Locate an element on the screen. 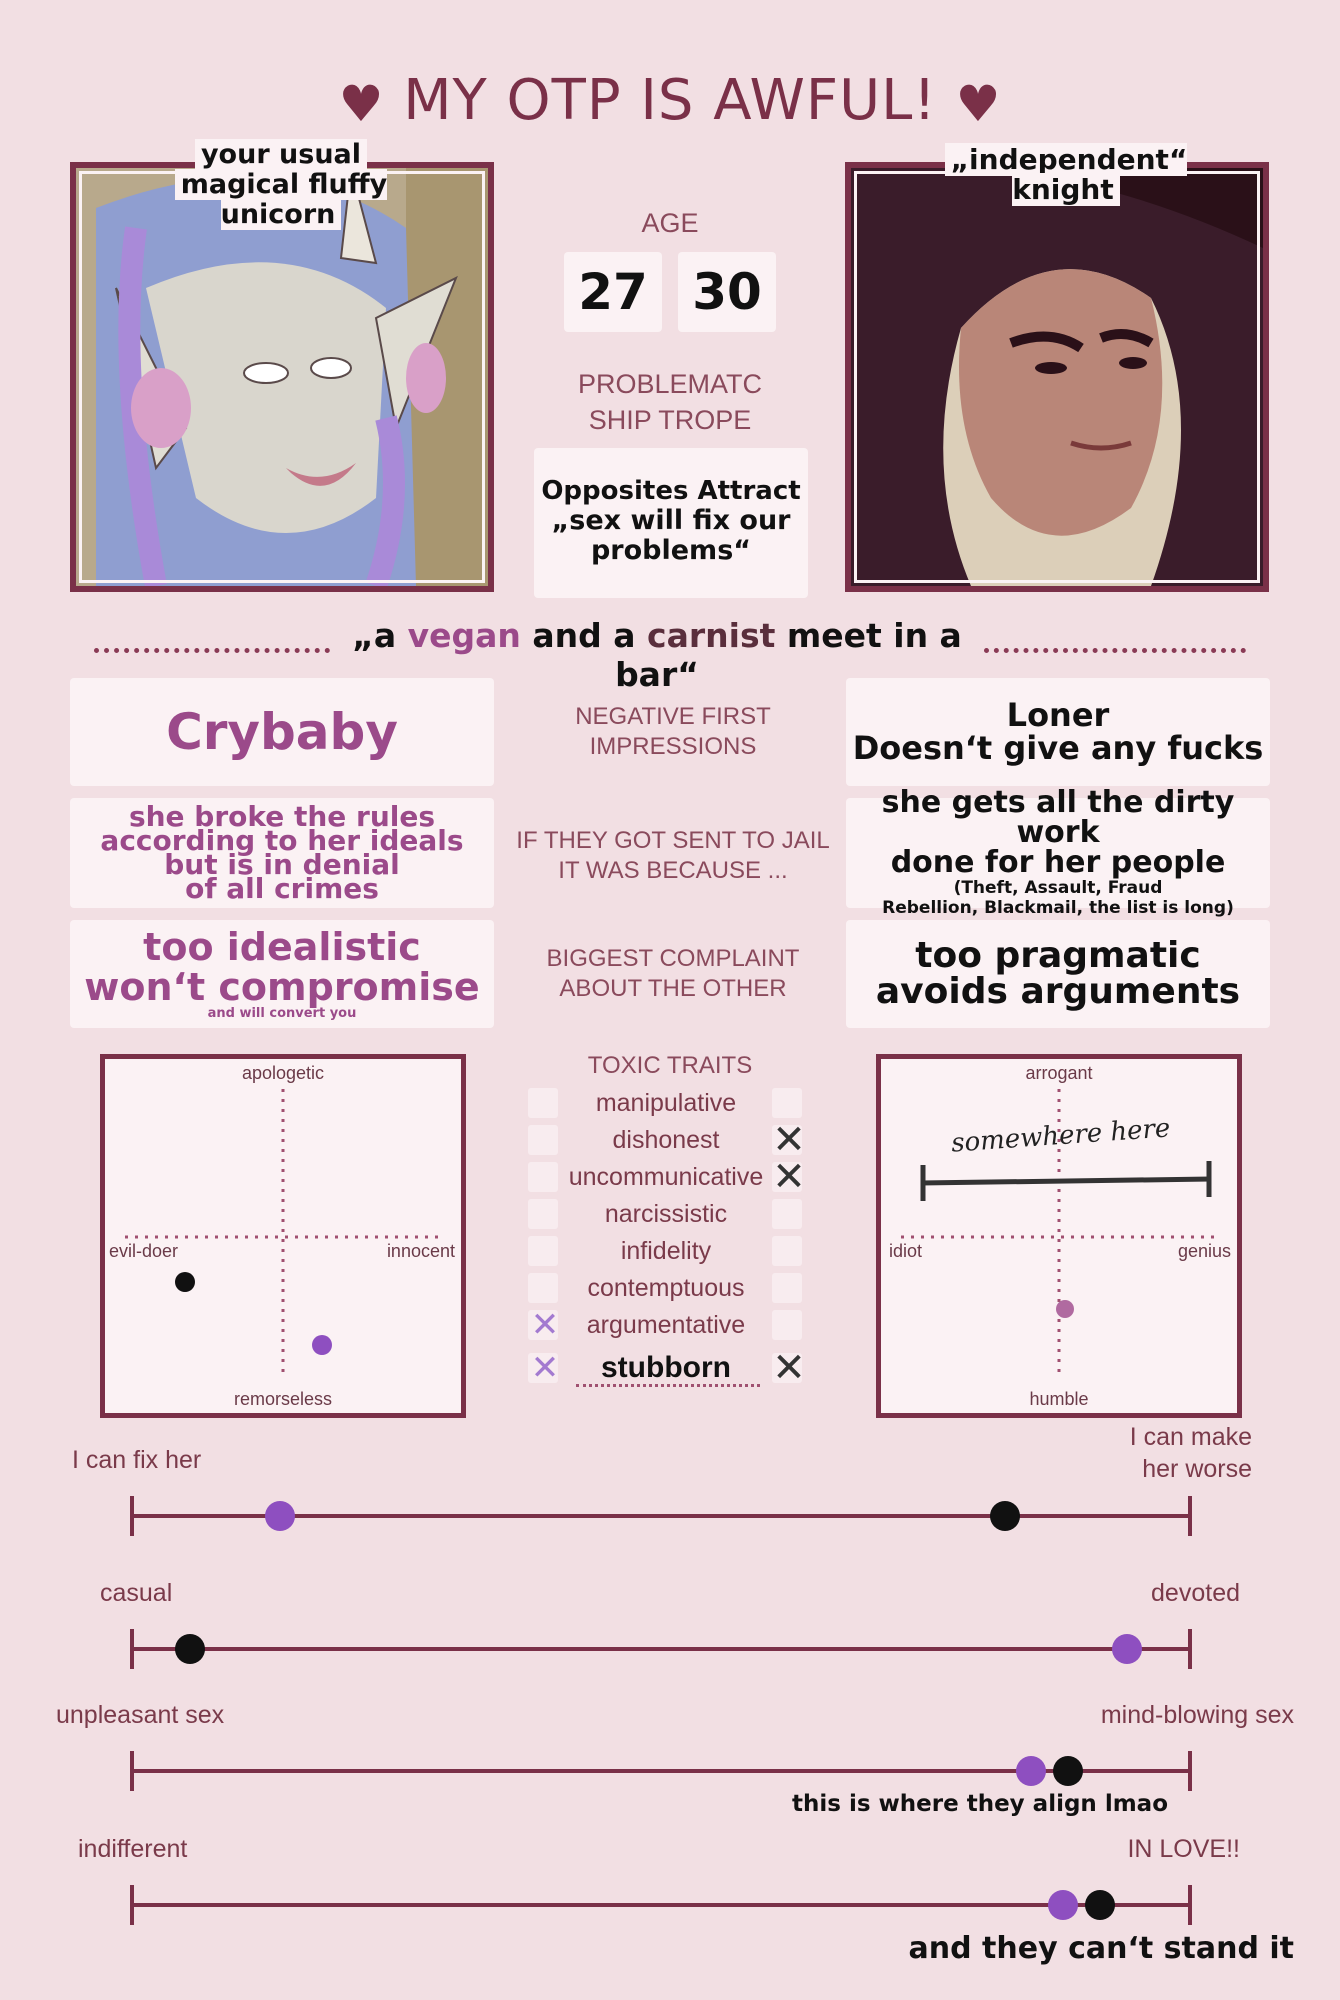 The height and width of the screenshot is (2000, 1340). jail-right-small: Rebellion, Blackmail, the list is long) is located at coordinates (1058, 908).